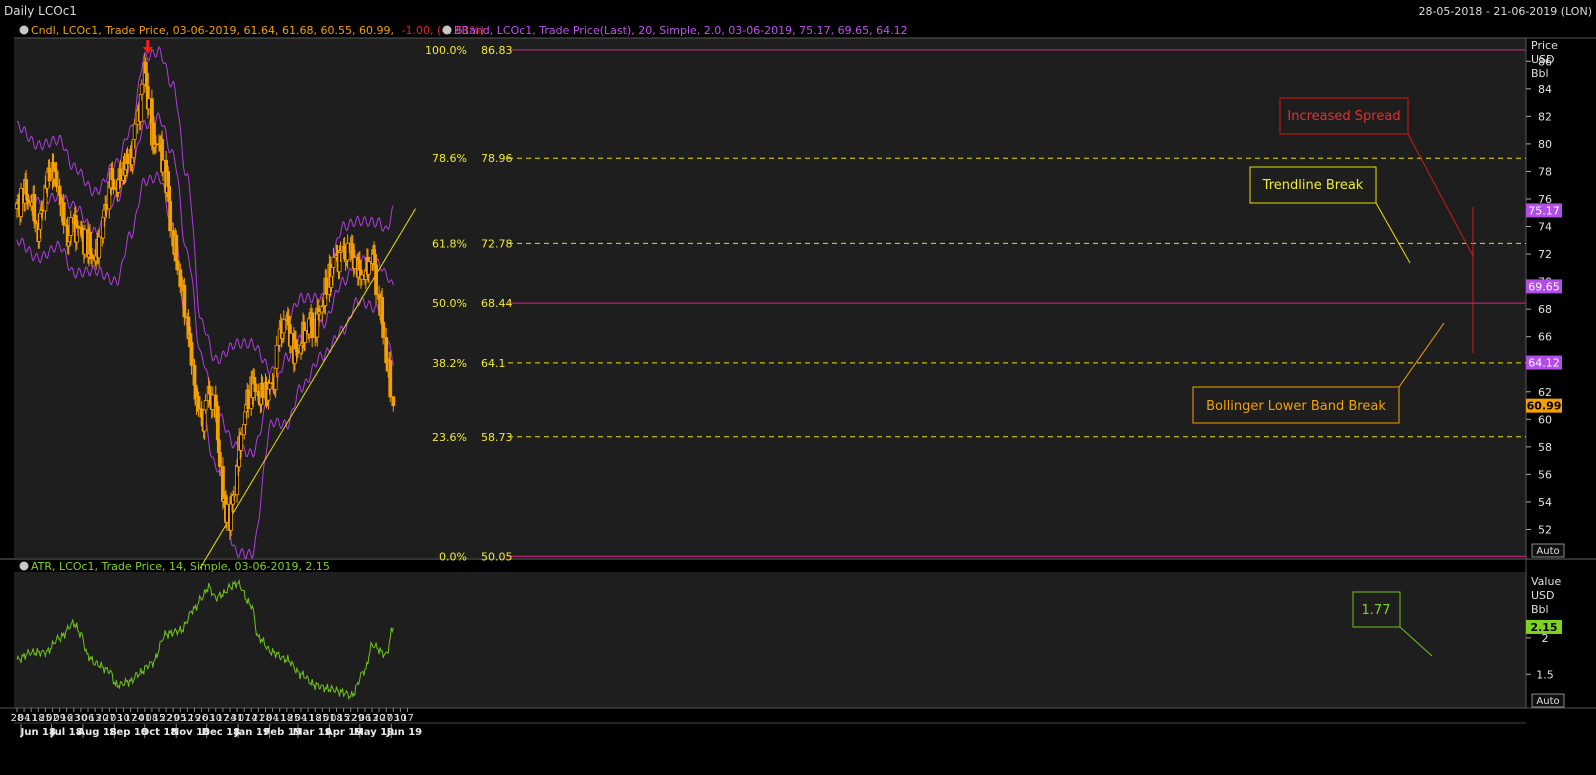 The width and height of the screenshot is (1596, 775). Describe the element at coordinates (205, 639) in the screenshot. I see `atr-line` at that location.